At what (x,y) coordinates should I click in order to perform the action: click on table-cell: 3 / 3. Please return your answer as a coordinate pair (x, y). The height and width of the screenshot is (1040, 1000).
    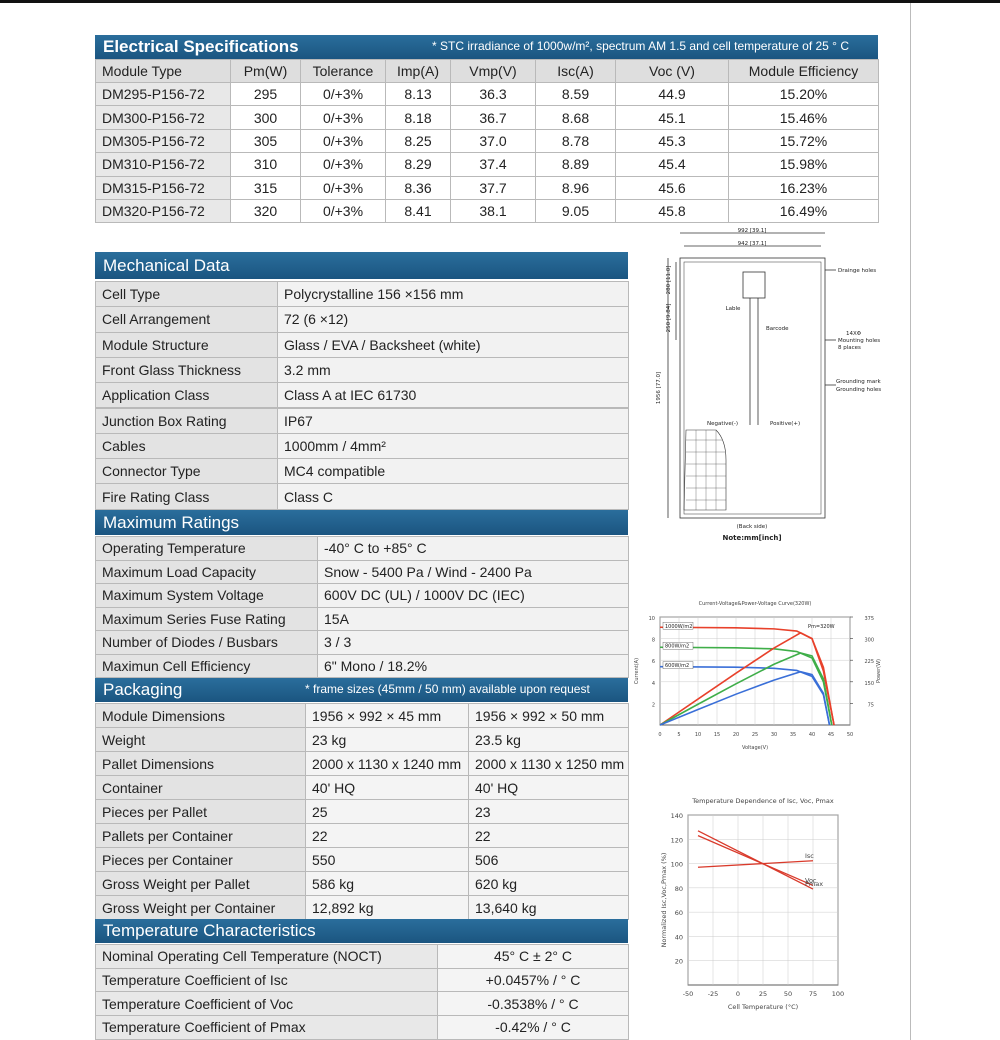
    Looking at the image, I should click on (473, 642).